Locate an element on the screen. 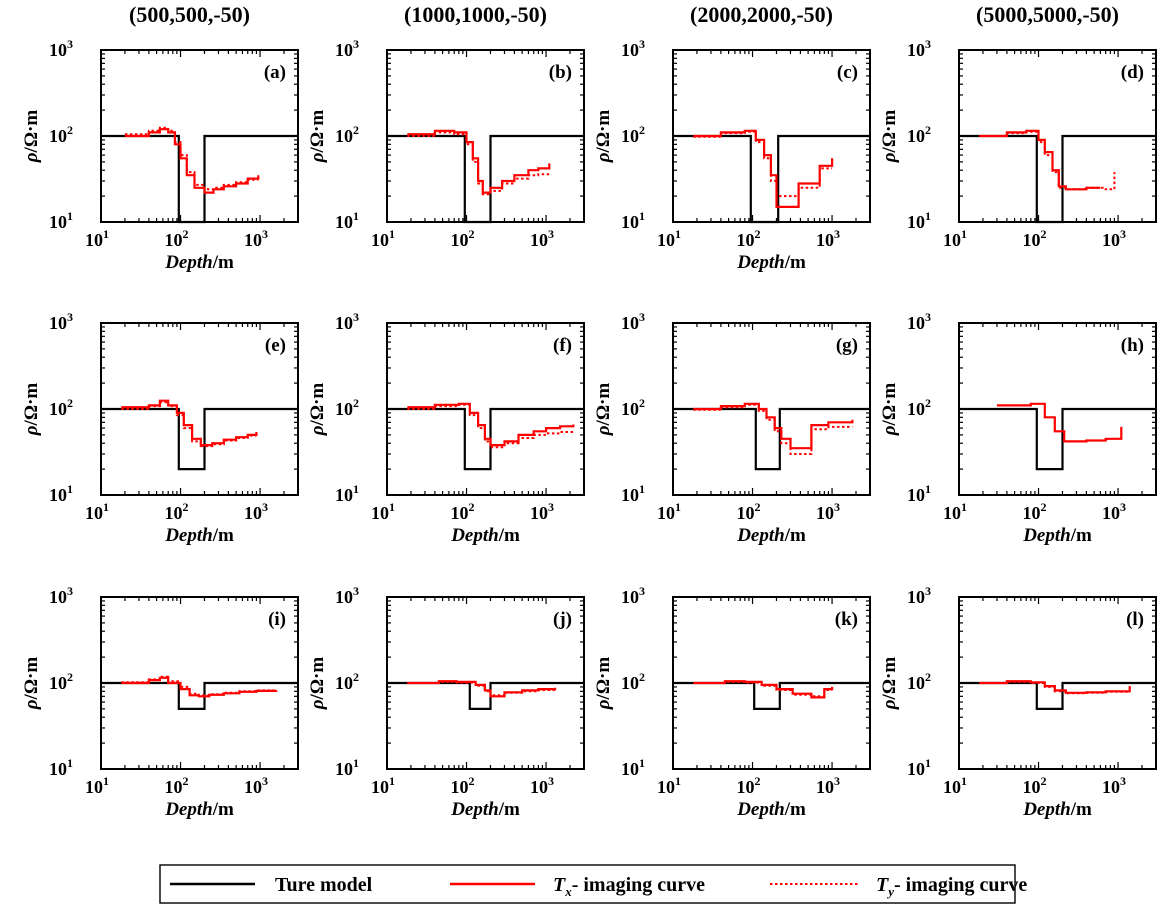 The height and width of the screenshot is (910, 1157). panel-k: 10¹ 10² 10³ 10¹ 10² 10³ Depth/m ρ/Ω·m (k) is located at coordinates (732, 702).